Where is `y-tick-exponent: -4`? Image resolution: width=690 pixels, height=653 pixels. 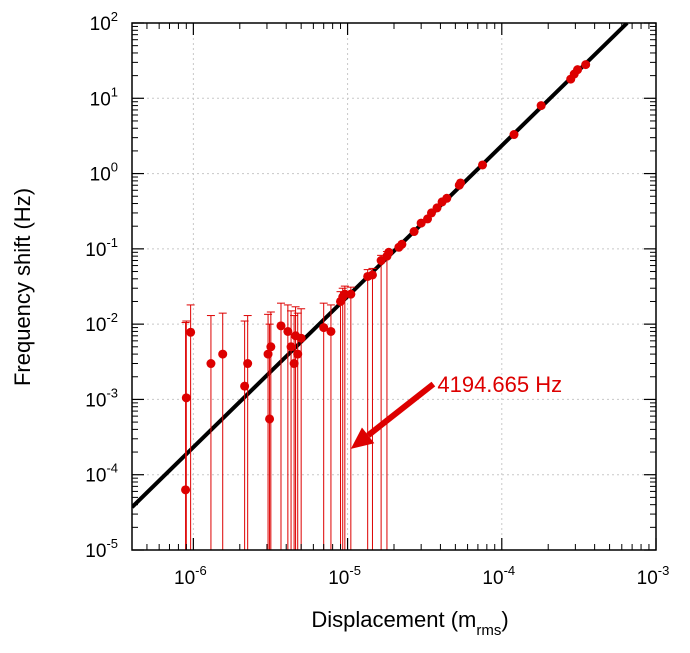 y-tick-exponent: -4 is located at coordinates (112, 468).